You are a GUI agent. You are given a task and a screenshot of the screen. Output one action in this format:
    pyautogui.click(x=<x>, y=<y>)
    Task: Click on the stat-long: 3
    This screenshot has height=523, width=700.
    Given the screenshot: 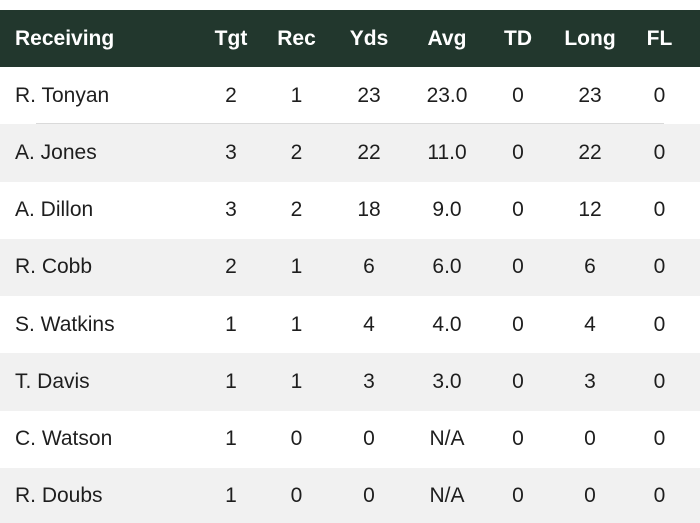 What is the action you would take?
    pyautogui.click(x=590, y=381)
    